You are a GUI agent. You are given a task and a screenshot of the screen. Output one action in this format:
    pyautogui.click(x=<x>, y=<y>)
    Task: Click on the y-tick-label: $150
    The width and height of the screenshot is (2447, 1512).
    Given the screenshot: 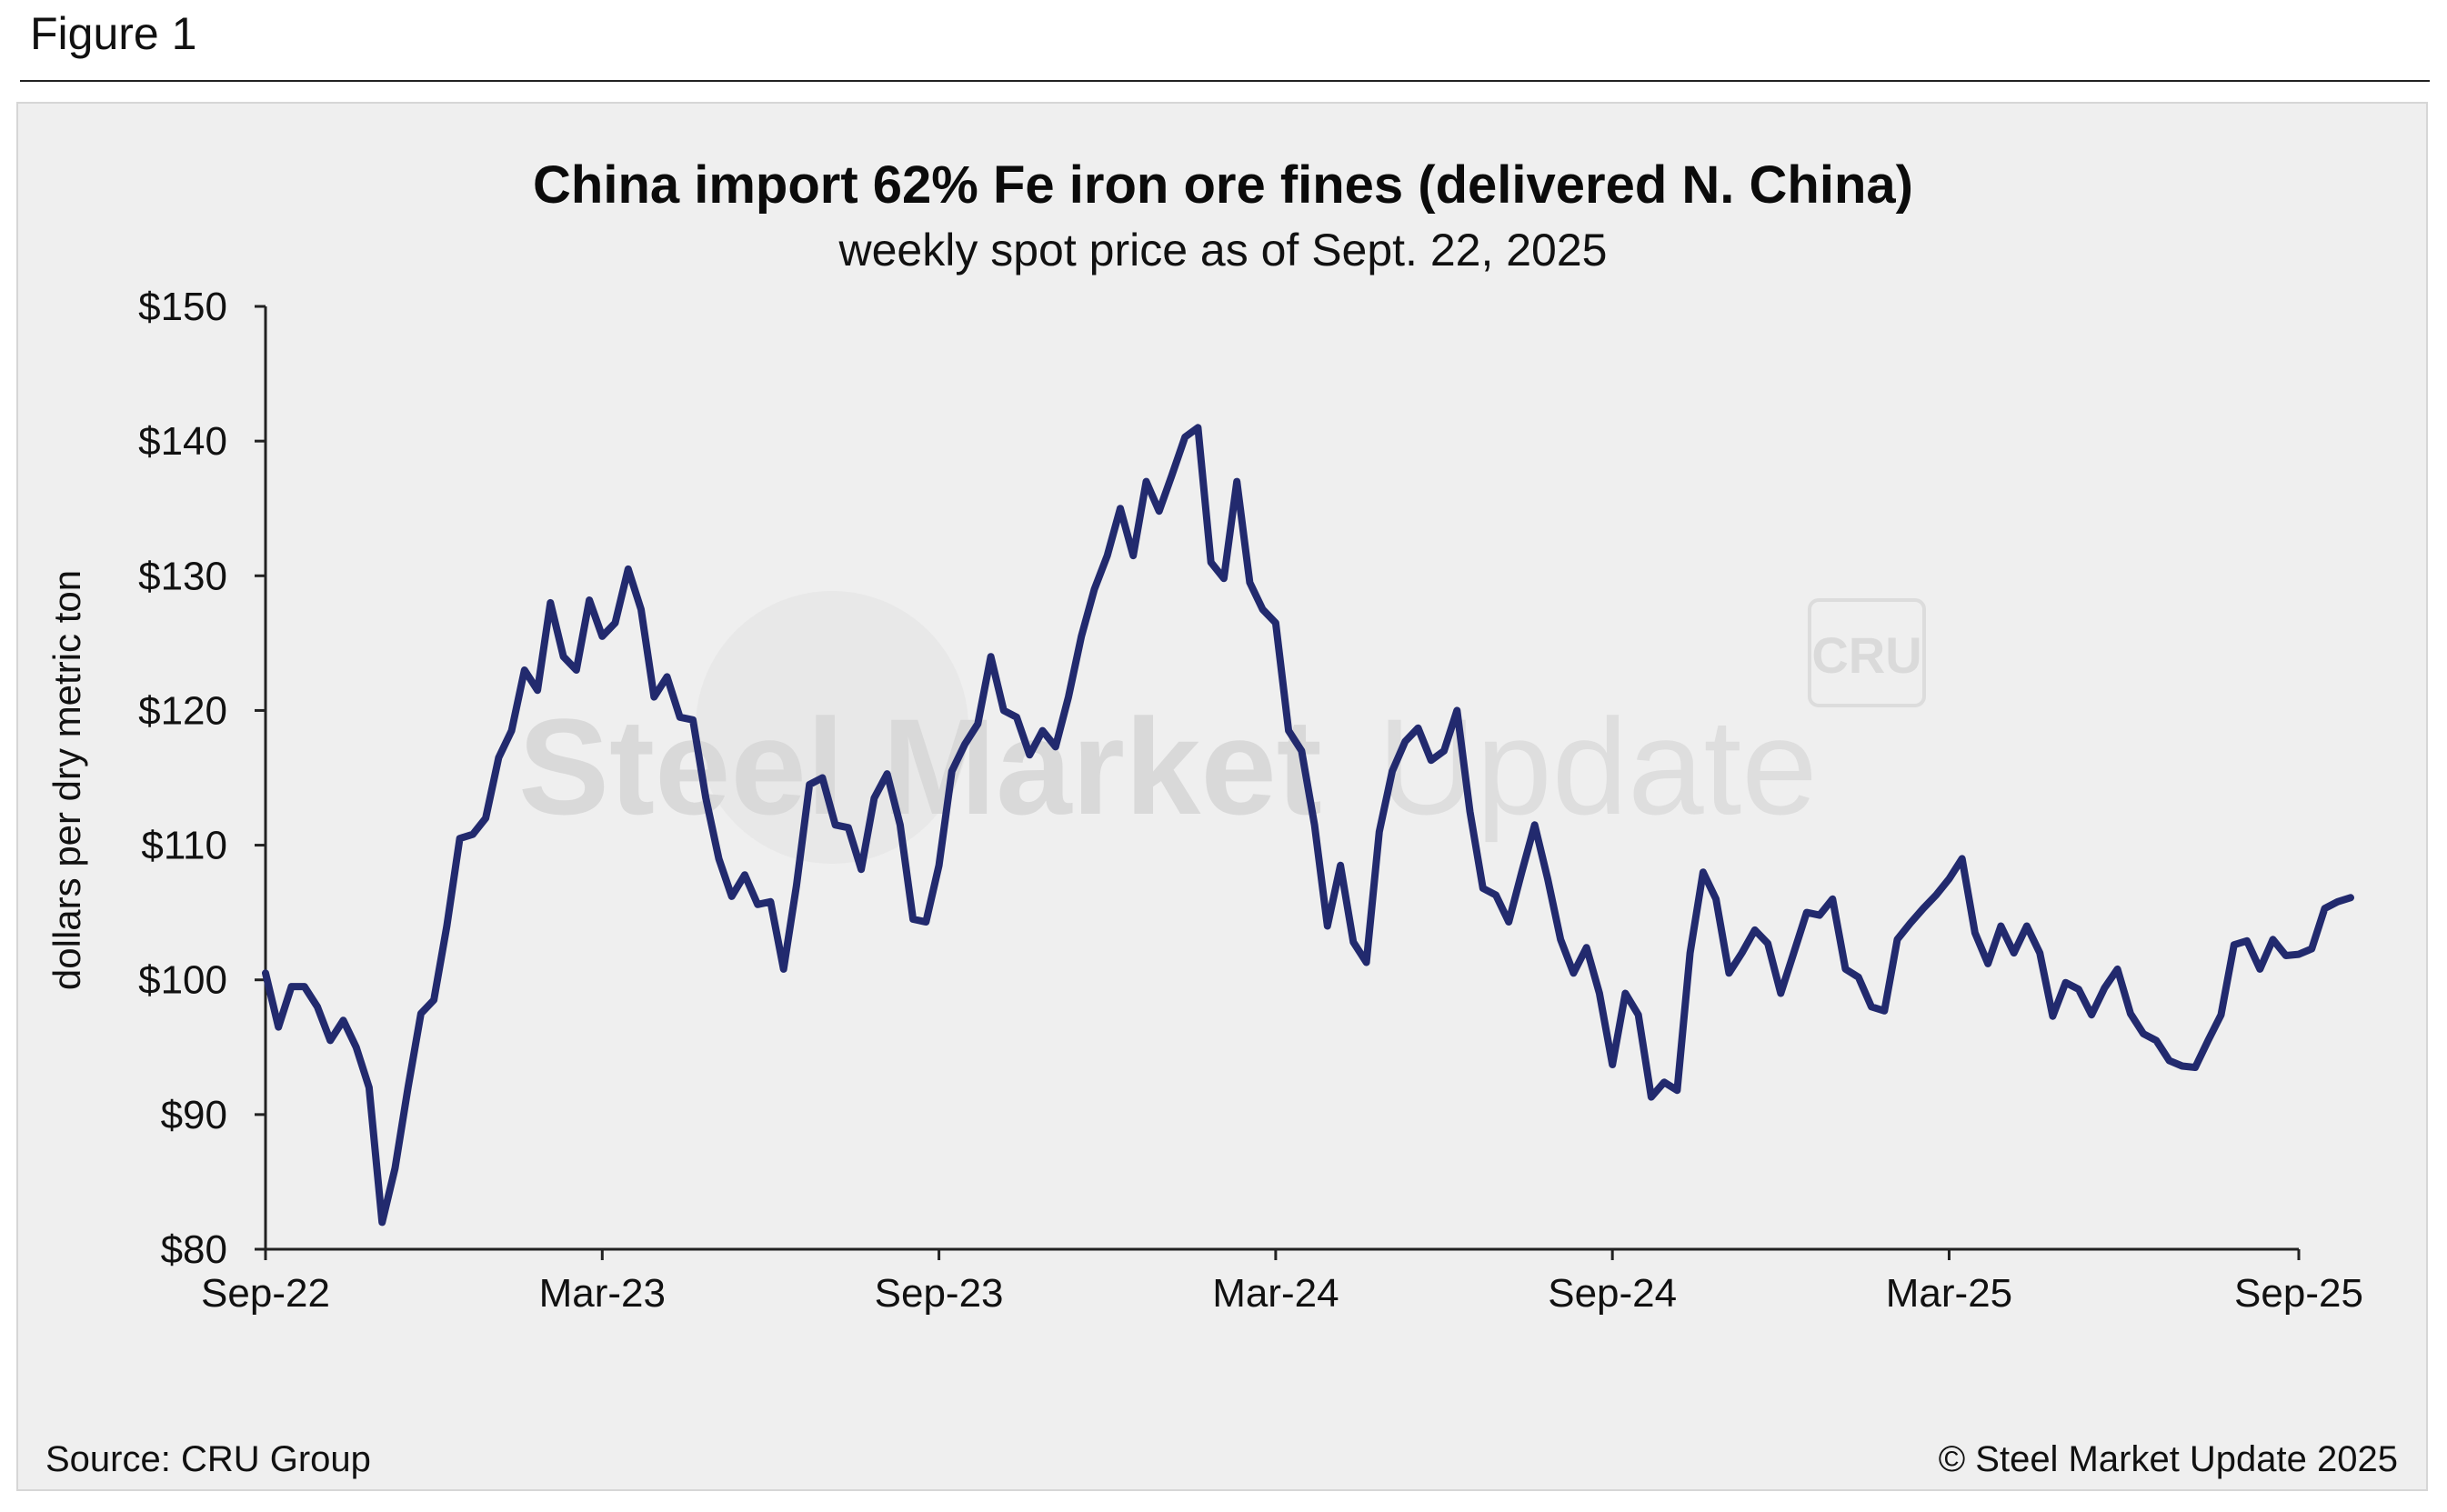 What is the action you would take?
    pyautogui.click(x=183, y=307)
    